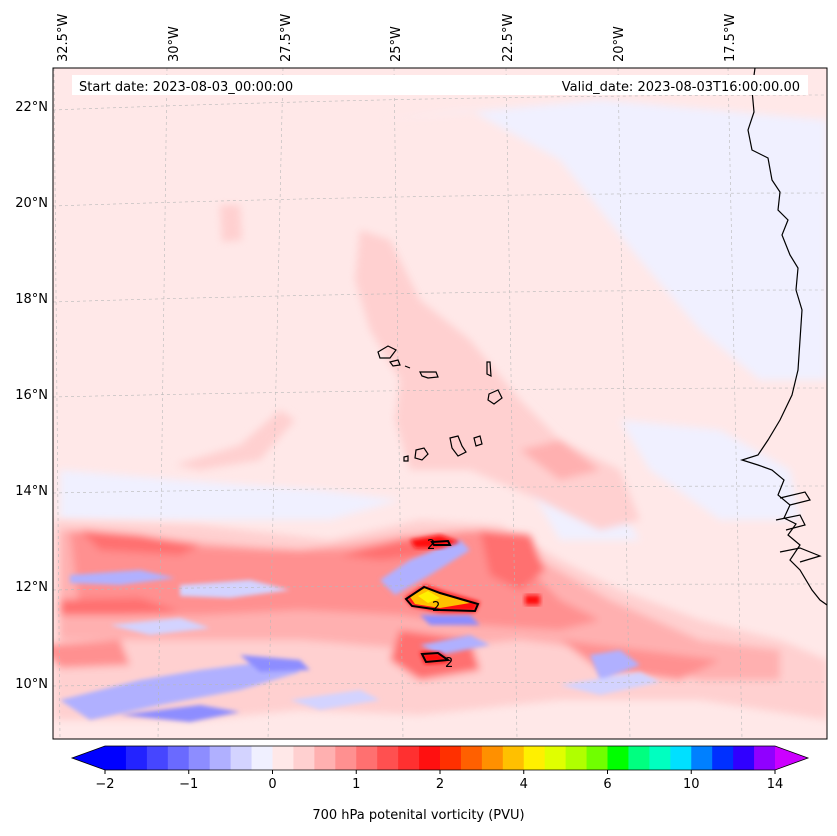 This screenshot has width=837, height=836. I want to click on lon-label: 20°W, so click(619, 44).